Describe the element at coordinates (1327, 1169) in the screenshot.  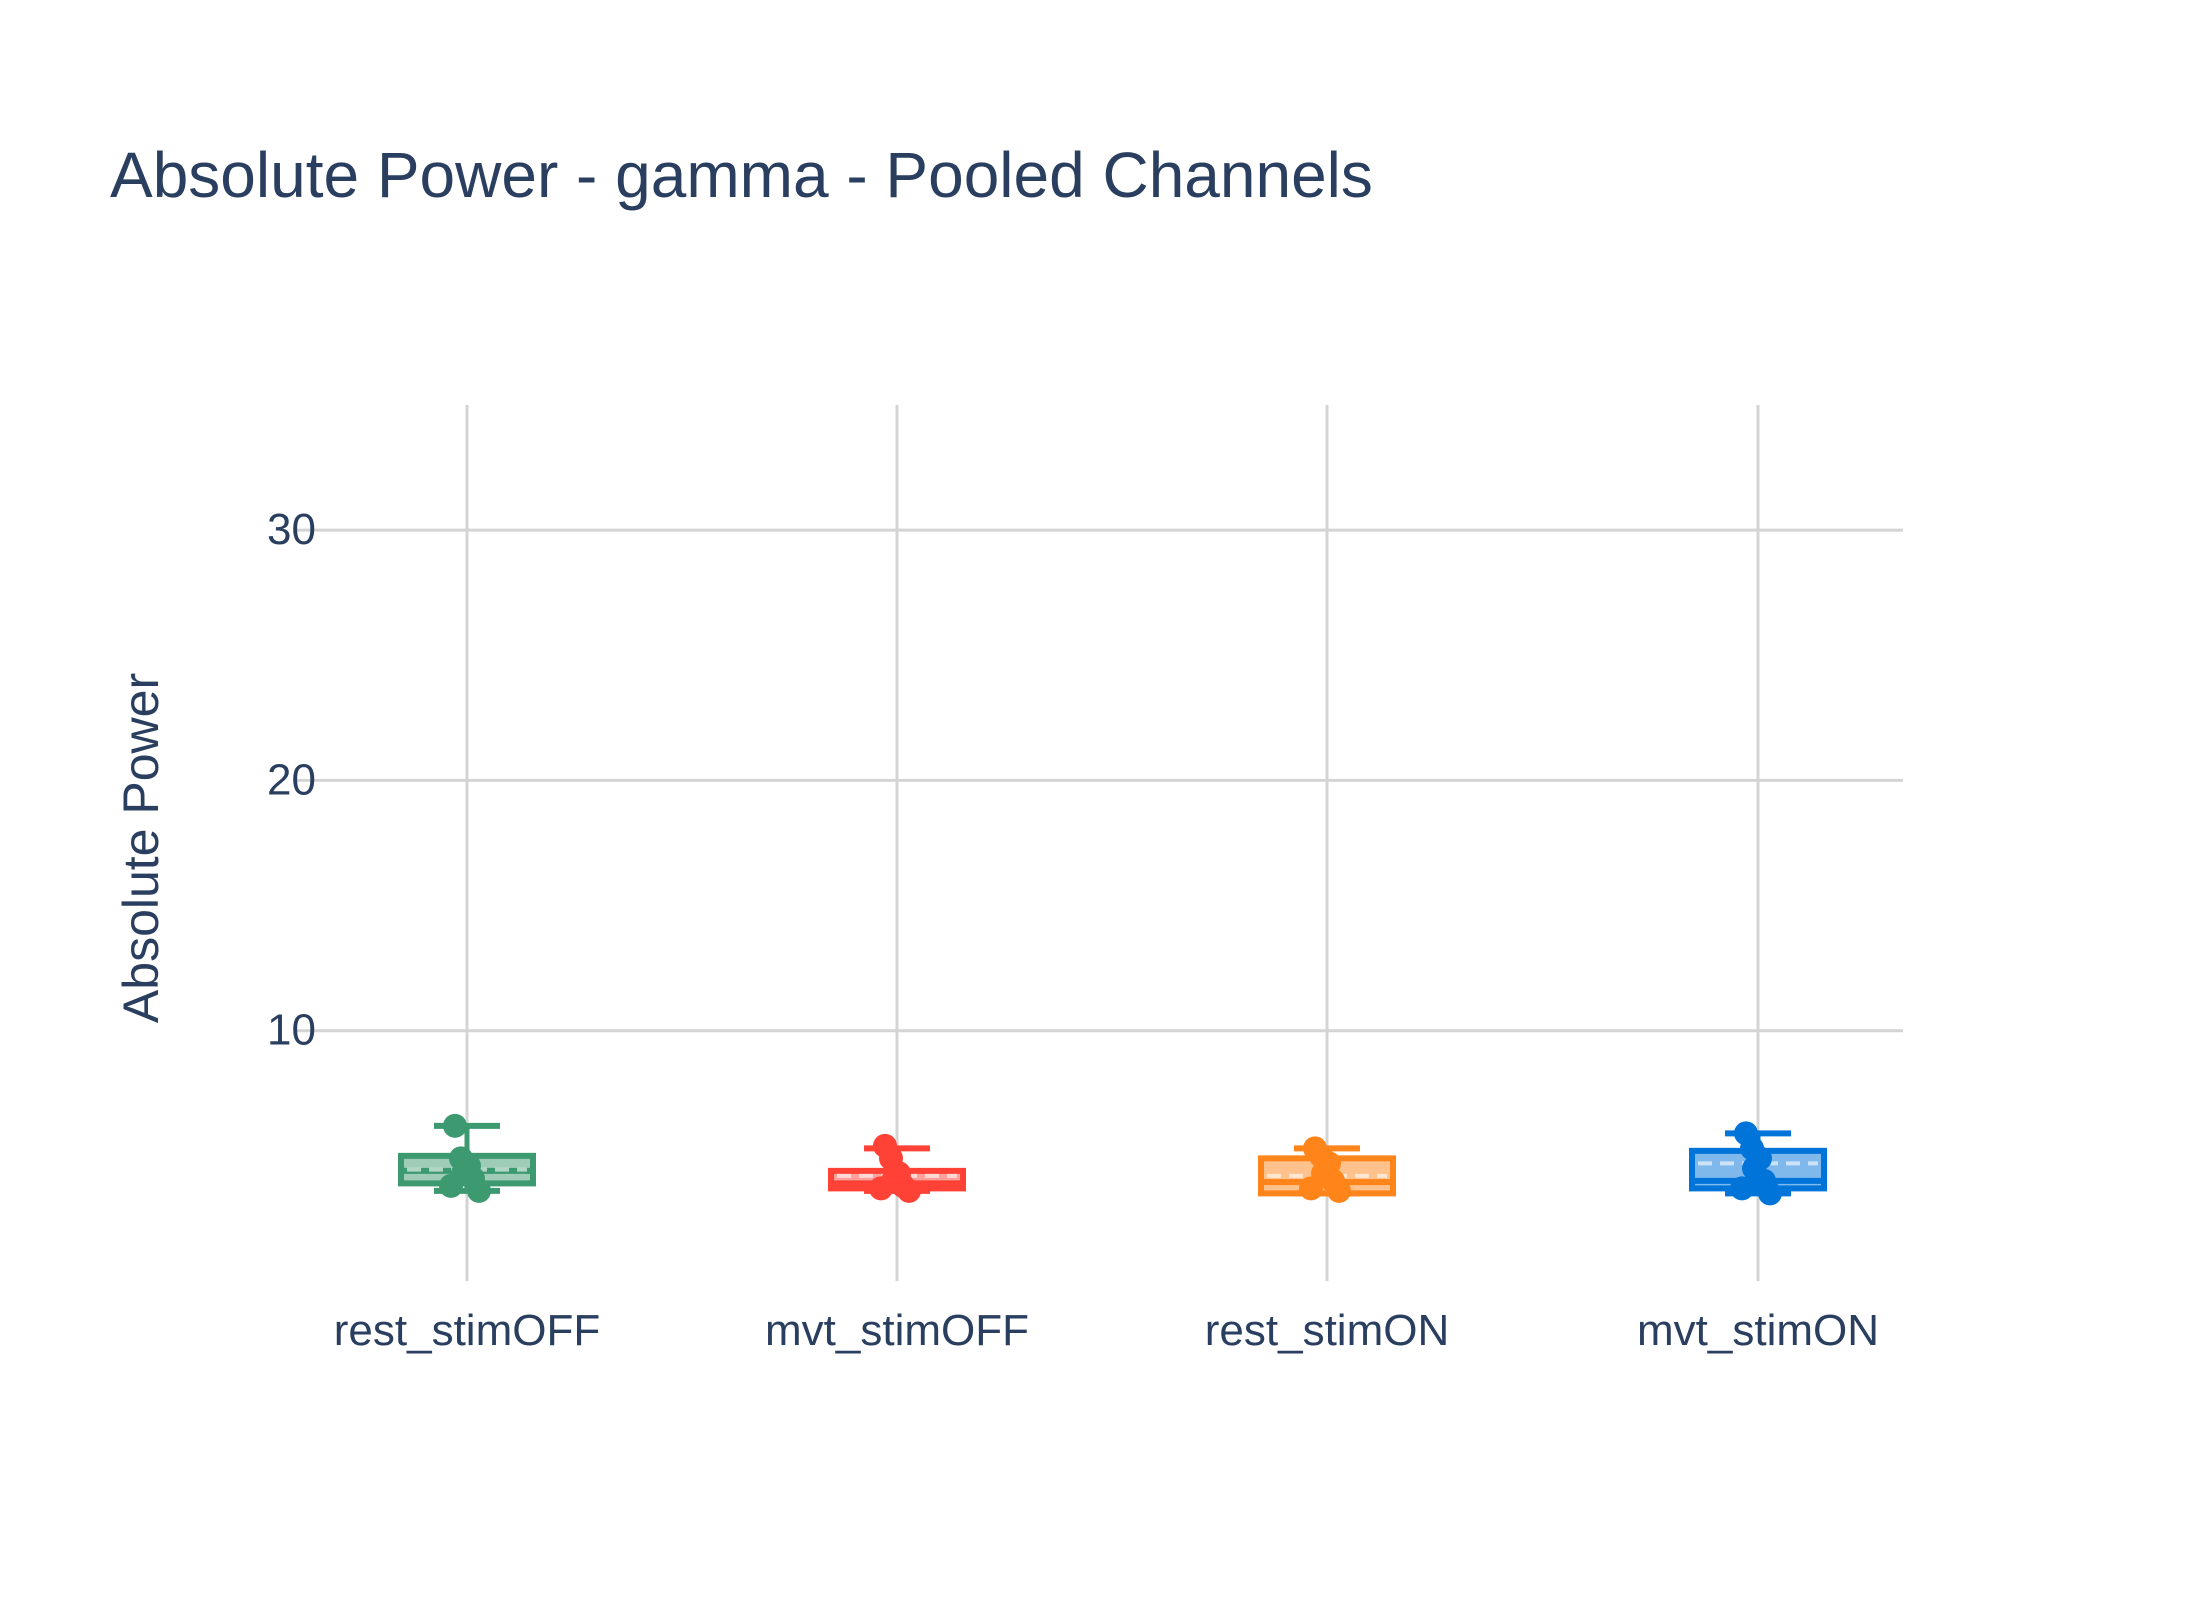
I see `box-rest_stimON` at that location.